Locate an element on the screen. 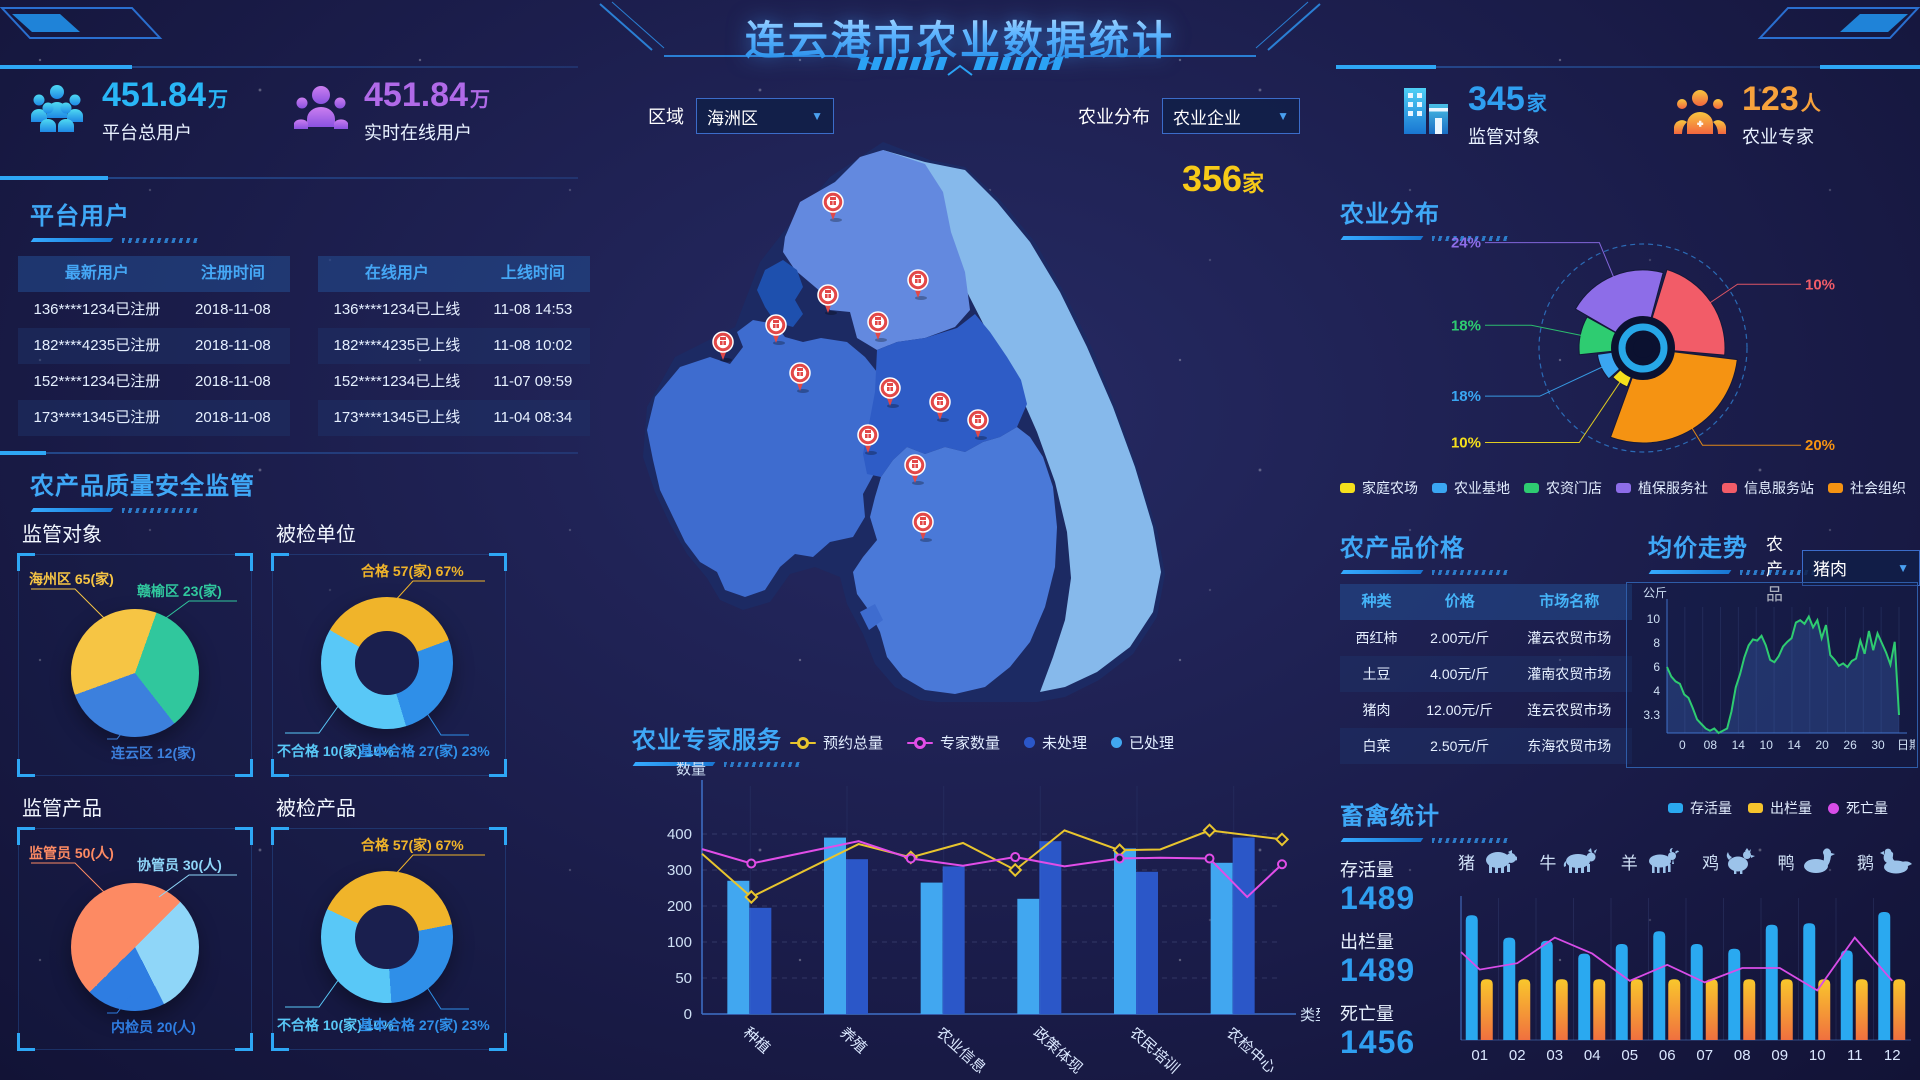 The height and width of the screenshot is (1080, 1920). section-title-prices: 农产品价格 is located at coordinates (1425, 552).